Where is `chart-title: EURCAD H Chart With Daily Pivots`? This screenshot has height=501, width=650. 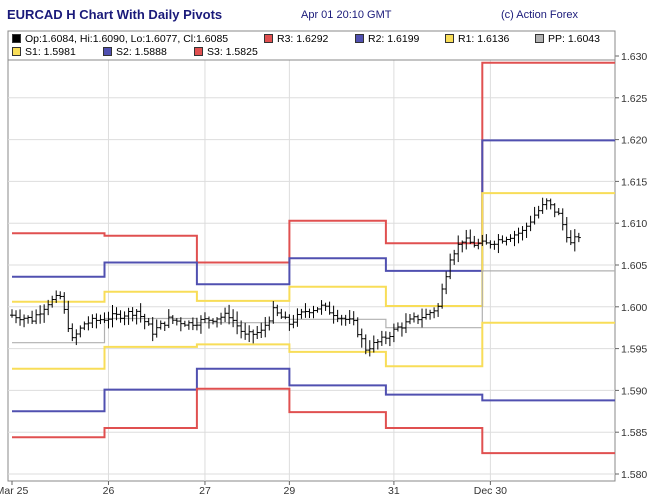 chart-title: EURCAD H Chart With Daily Pivots is located at coordinates (115, 14).